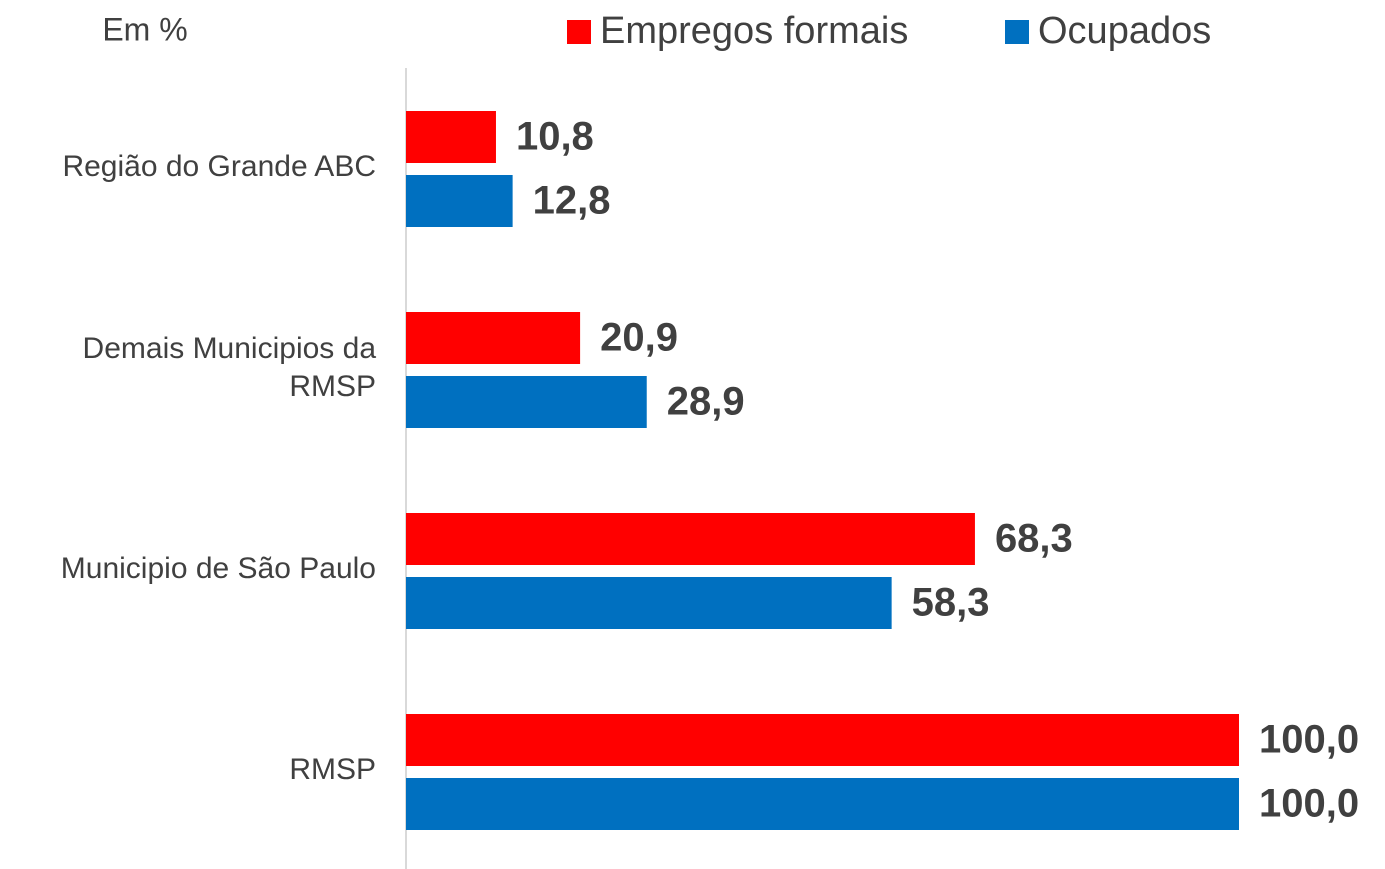 The width and height of the screenshot is (1385, 869). What do you see at coordinates (144, 29) in the screenshot?
I see `chart-title: Em %` at bounding box center [144, 29].